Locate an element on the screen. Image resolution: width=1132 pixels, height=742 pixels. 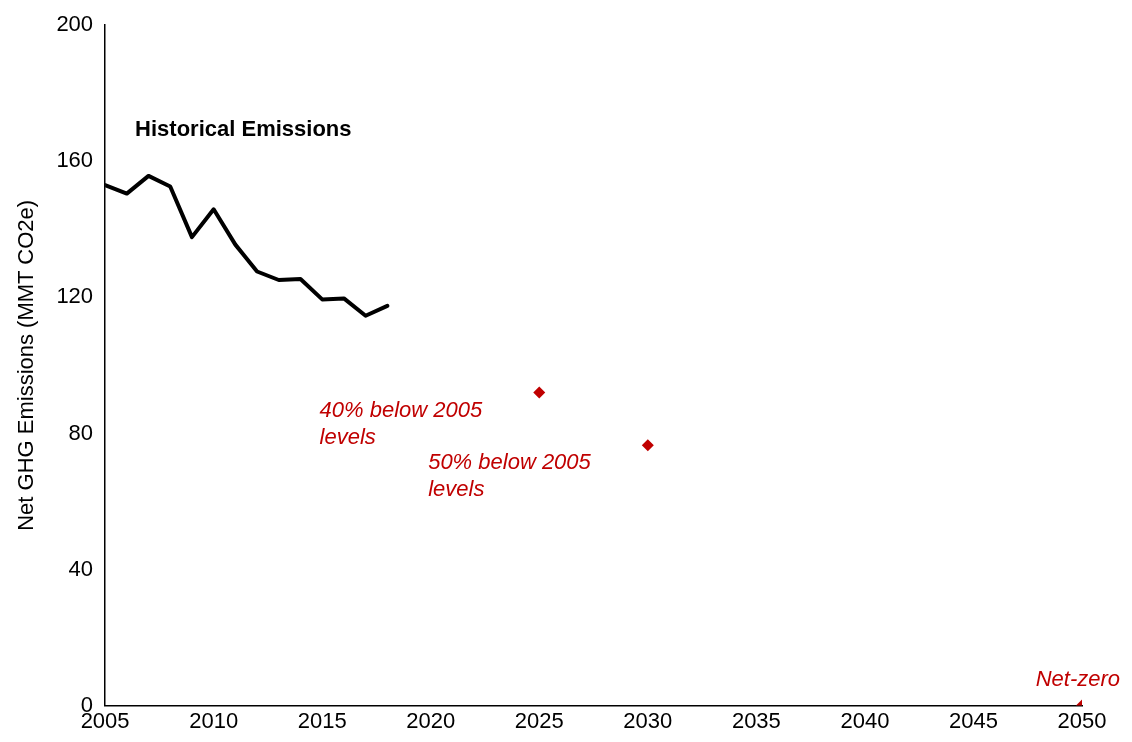
x-tick-label: 2040 is located at coordinates (865, 720).